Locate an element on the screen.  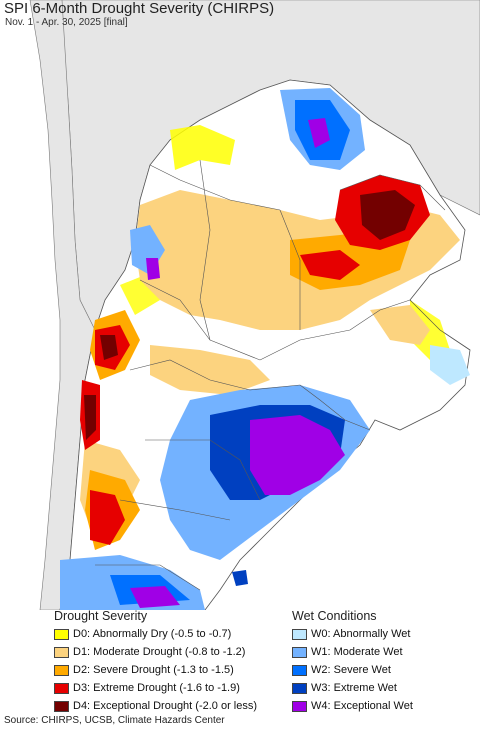
legend-d4-swatch is located at coordinates (61, 706).